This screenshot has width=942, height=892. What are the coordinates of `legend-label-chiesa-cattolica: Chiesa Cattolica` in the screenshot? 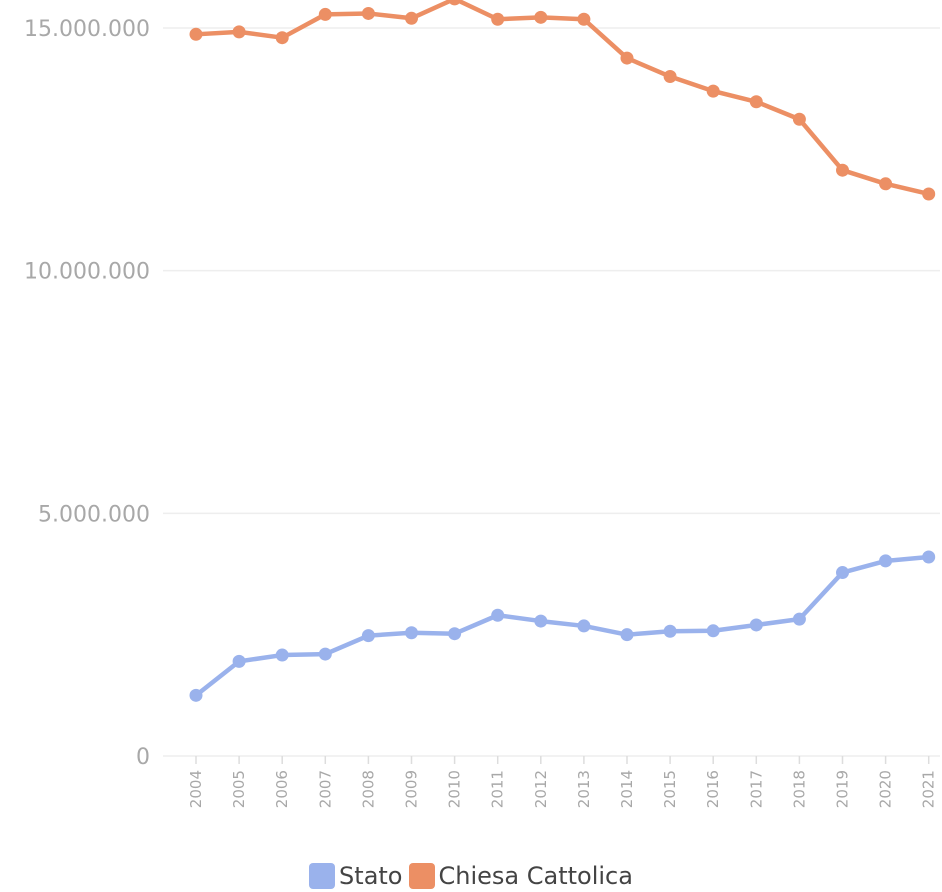 It's located at (535, 876).